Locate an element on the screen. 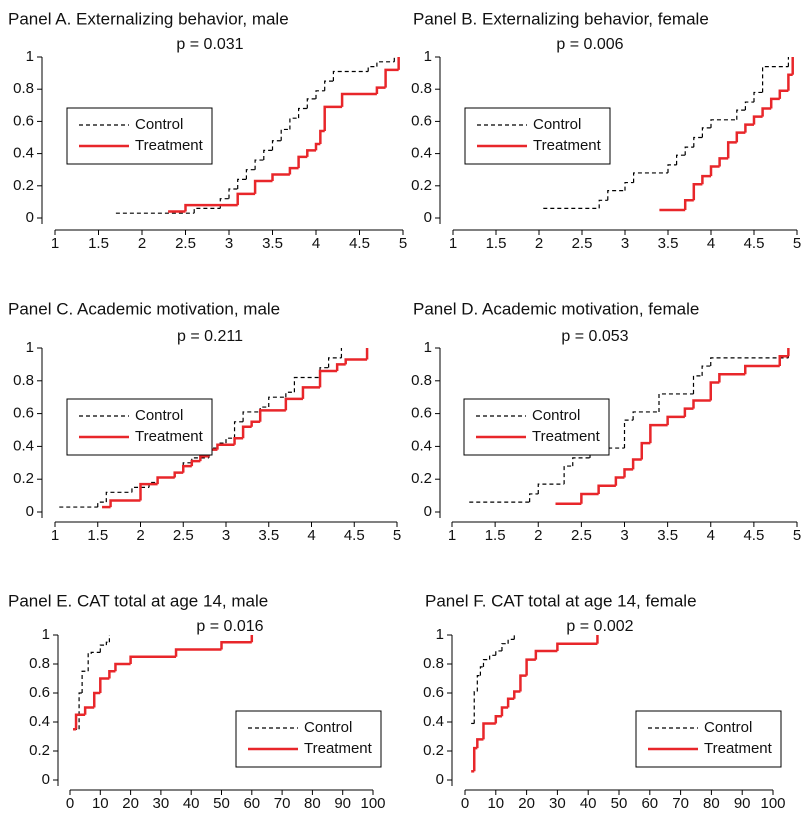 The height and width of the screenshot is (813, 803). x-tick-label: 1.5 is located at coordinates (97, 535).